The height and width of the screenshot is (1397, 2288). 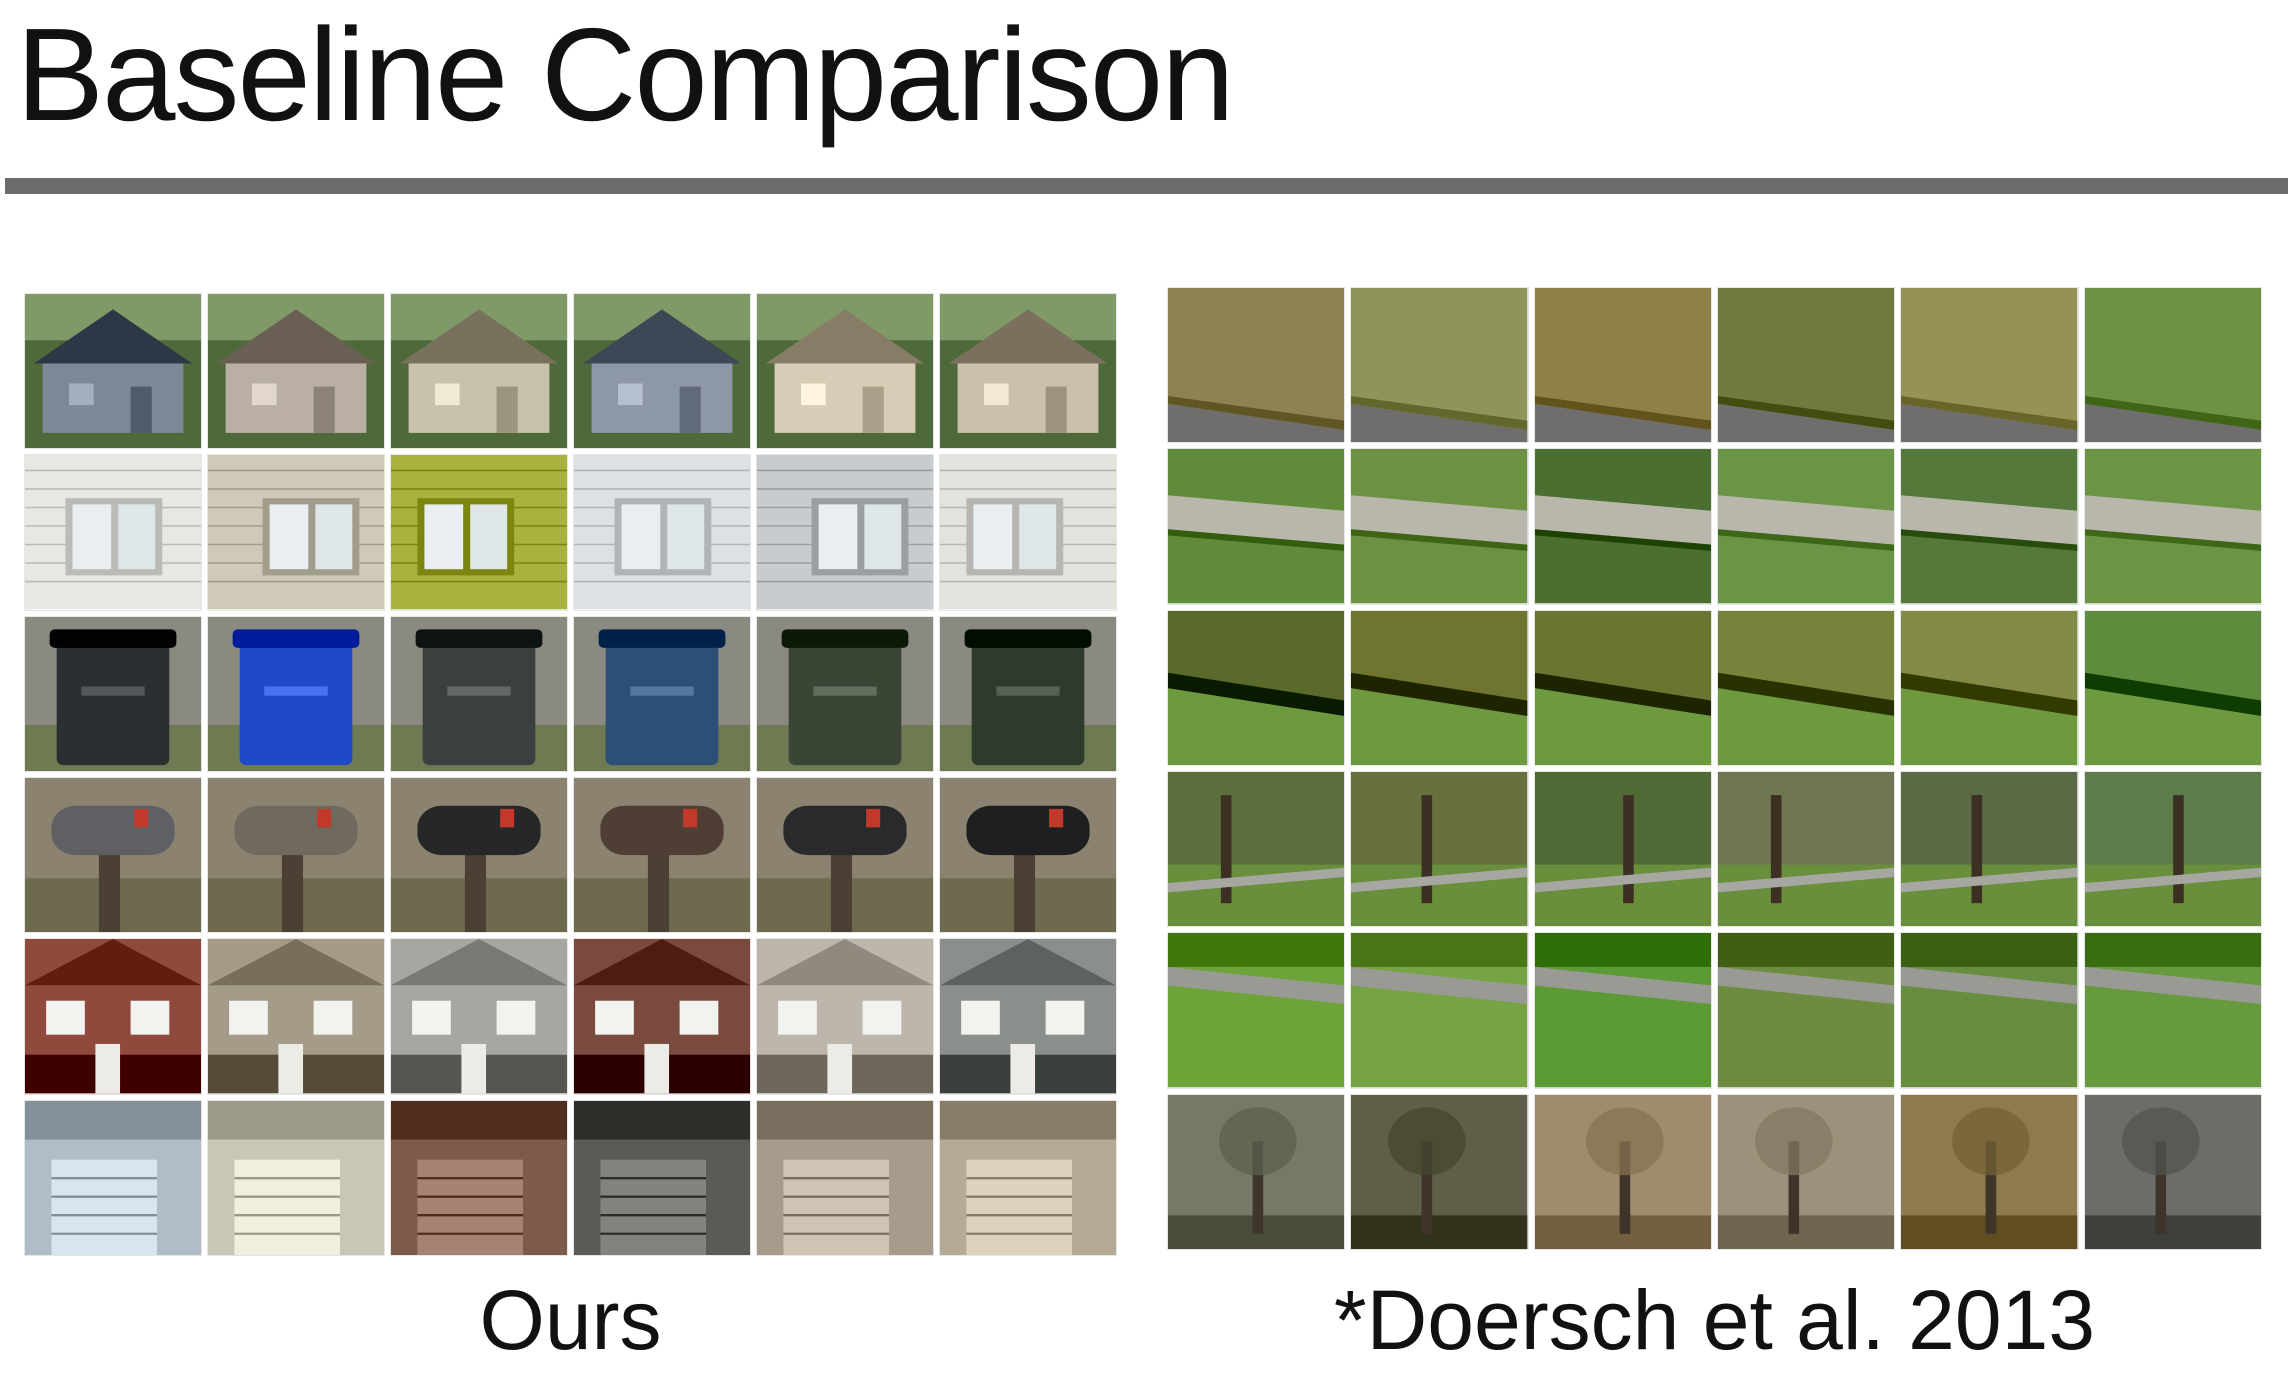 What do you see at coordinates (1714, 1320) in the screenshot?
I see `baseline-caption: *Doersch et al. 2013` at bounding box center [1714, 1320].